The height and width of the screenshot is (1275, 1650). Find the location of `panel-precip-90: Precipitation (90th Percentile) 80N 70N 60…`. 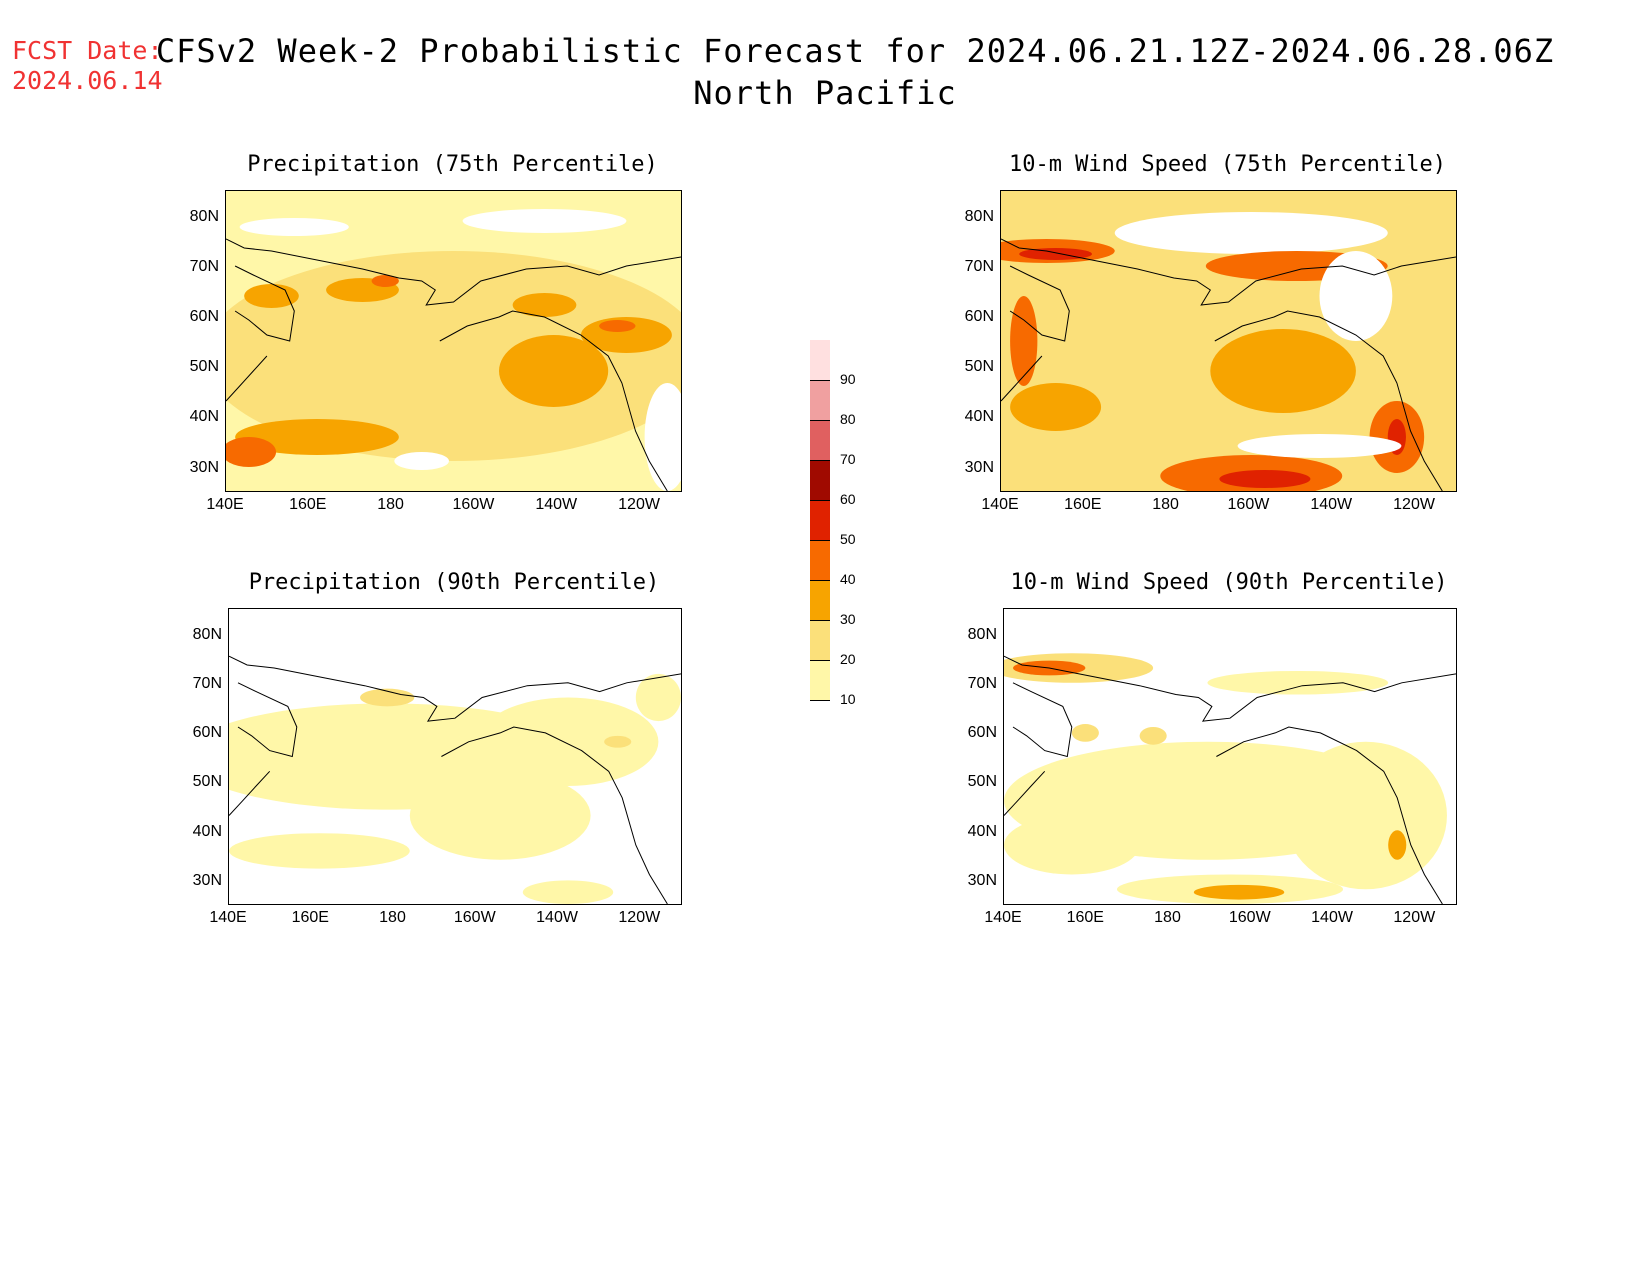

panel-precip-90: Precipitation (90th Percentile) 80N 70N 60… is located at coordinates (437, 748).